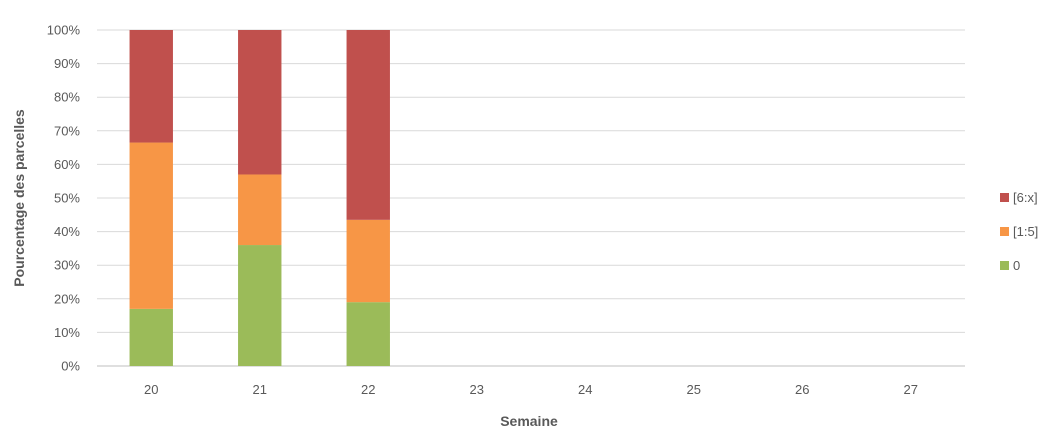 This screenshot has height=428, width=1054. What do you see at coordinates (531, 389) in the screenshot?
I see `x-axis-ticks: 20 21 22 23 24 25 26 27` at bounding box center [531, 389].